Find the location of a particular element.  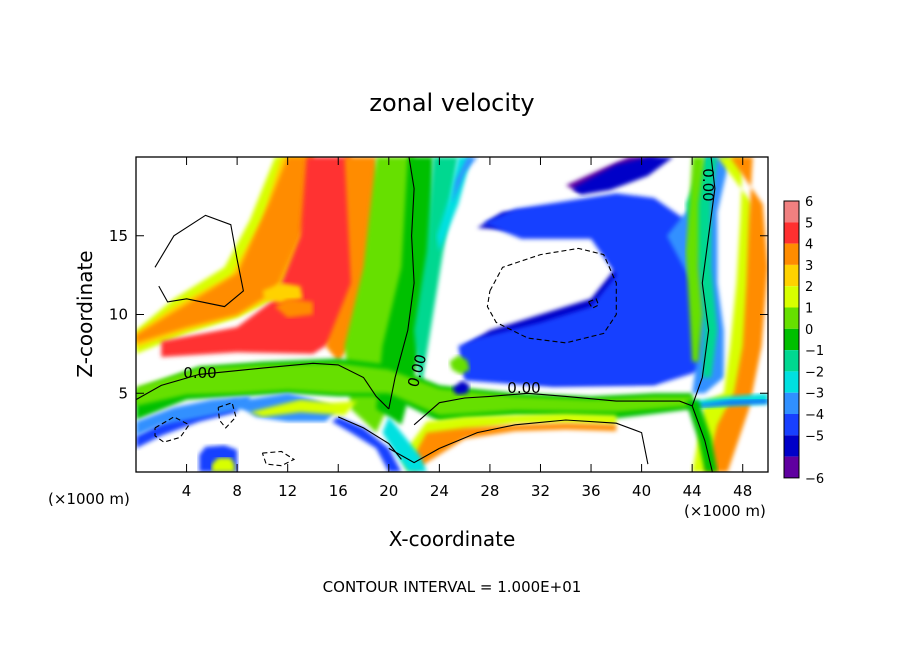

x-tick-label-9: 40 is located at coordinates (641, 491).